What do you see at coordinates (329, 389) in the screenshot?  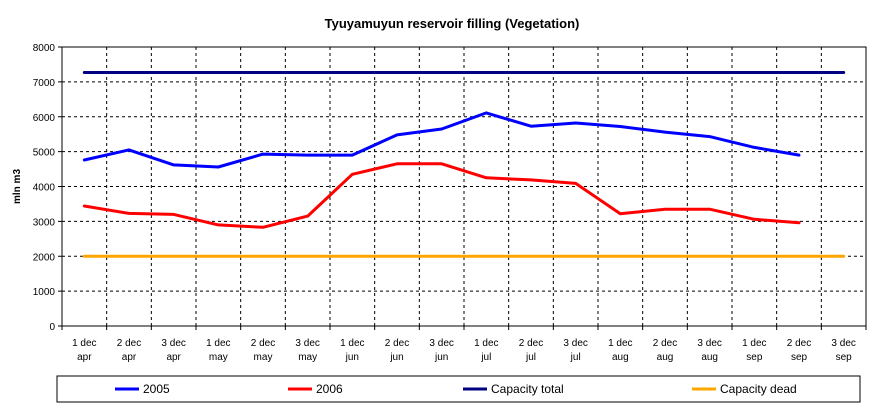 I see `legend-label-2: 2006` at bounding box center [329, 389].